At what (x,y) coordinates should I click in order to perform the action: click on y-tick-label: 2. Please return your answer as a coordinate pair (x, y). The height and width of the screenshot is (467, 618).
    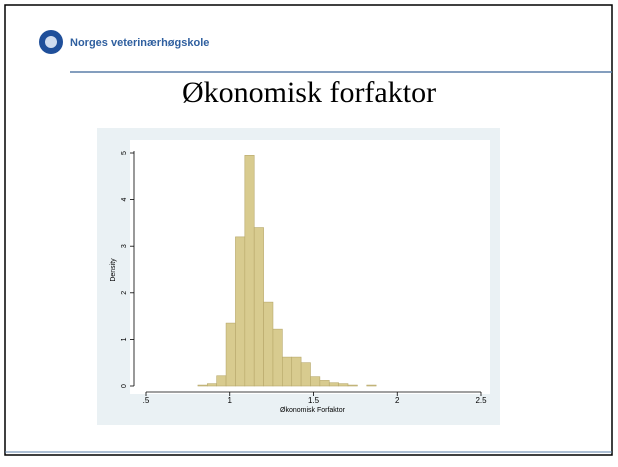
    Looking at the image, I should click on (124, 293).